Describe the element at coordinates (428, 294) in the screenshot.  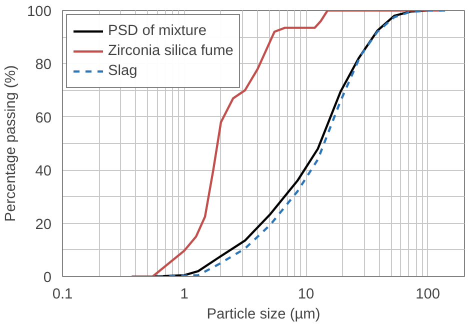
I see `x-tick-label: 100` at that location.